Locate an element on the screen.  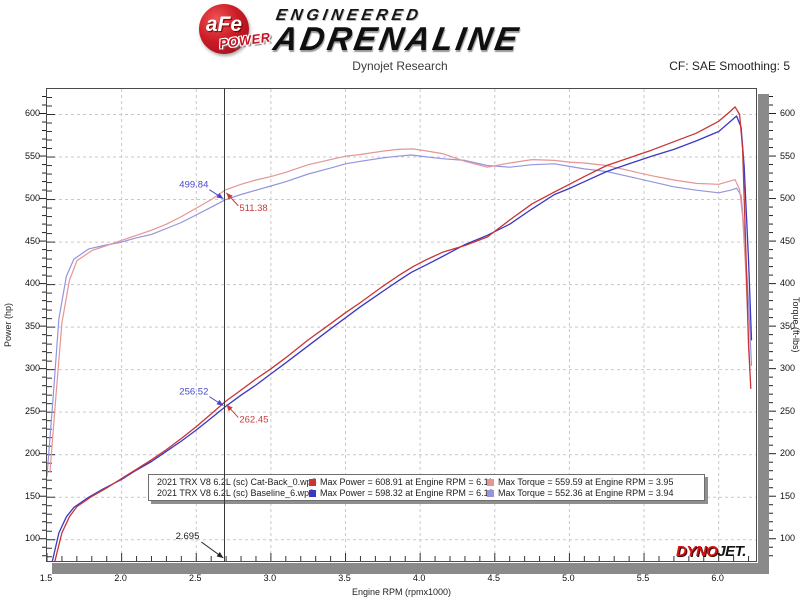
x-tick-label: 4.0 is located at coordinates (419, 578).